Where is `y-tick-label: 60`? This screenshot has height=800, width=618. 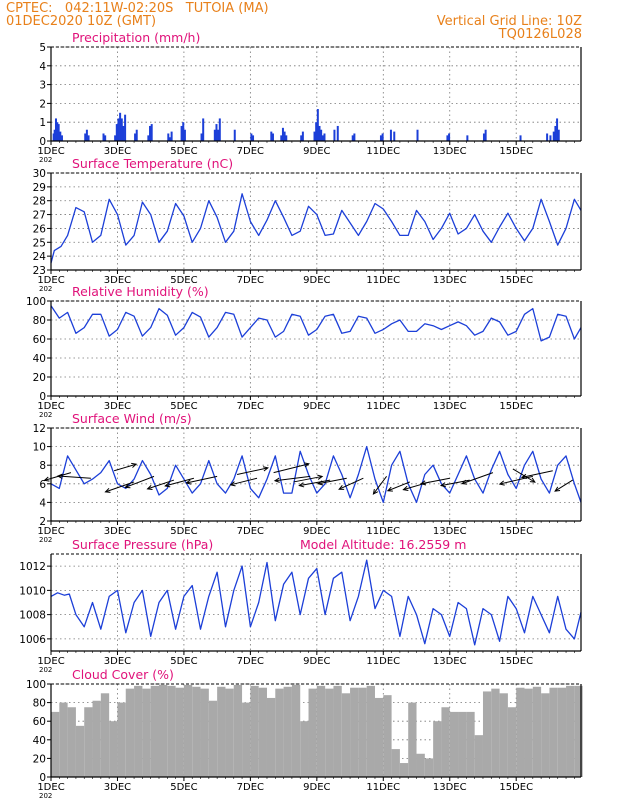
y-tick-label: 60 is located at coordinates (39, 722).